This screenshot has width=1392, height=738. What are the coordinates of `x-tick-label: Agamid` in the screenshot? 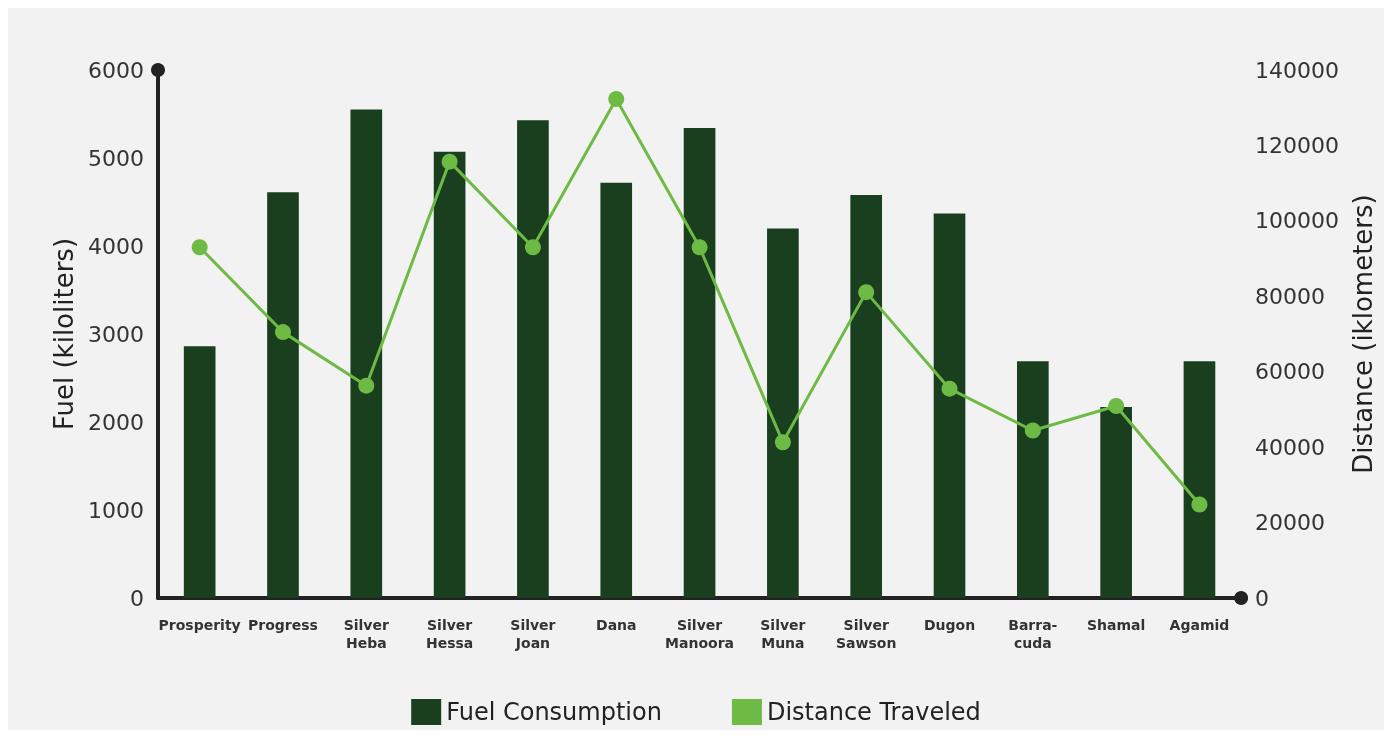 It's located at (1199, 625).